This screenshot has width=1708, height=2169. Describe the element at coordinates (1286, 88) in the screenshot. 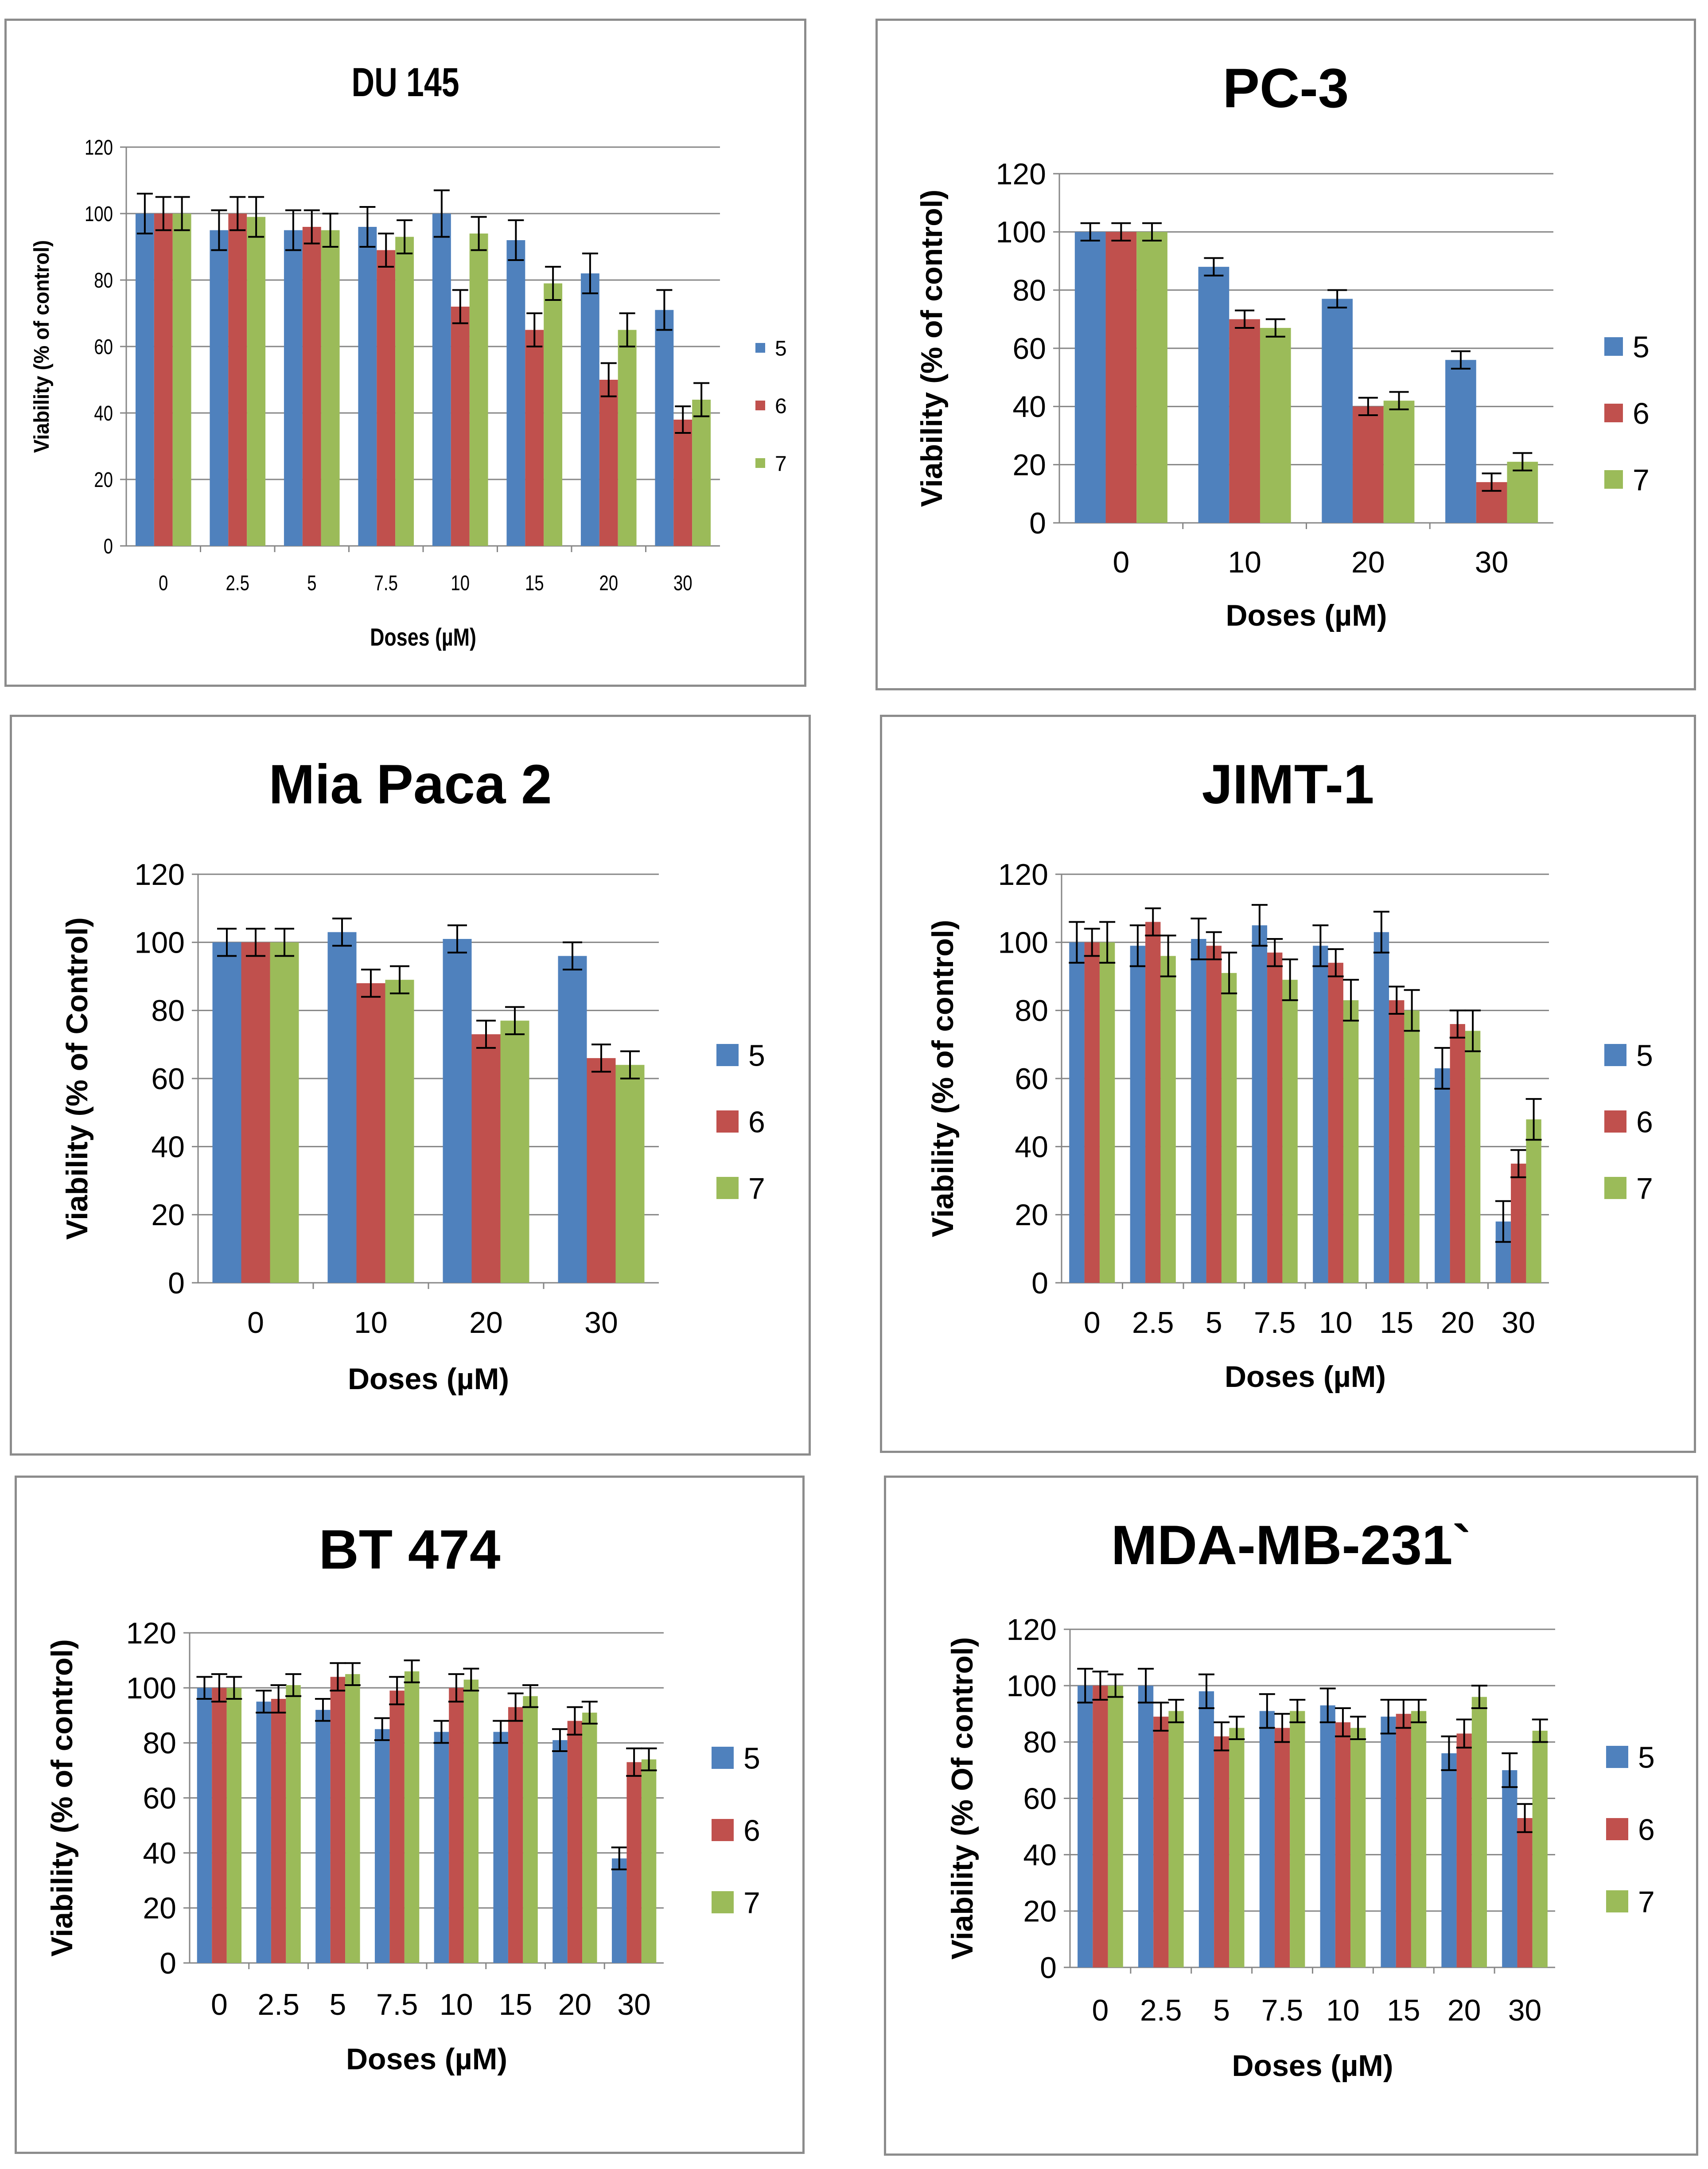

I see `chart-title: PC-3` at that location.